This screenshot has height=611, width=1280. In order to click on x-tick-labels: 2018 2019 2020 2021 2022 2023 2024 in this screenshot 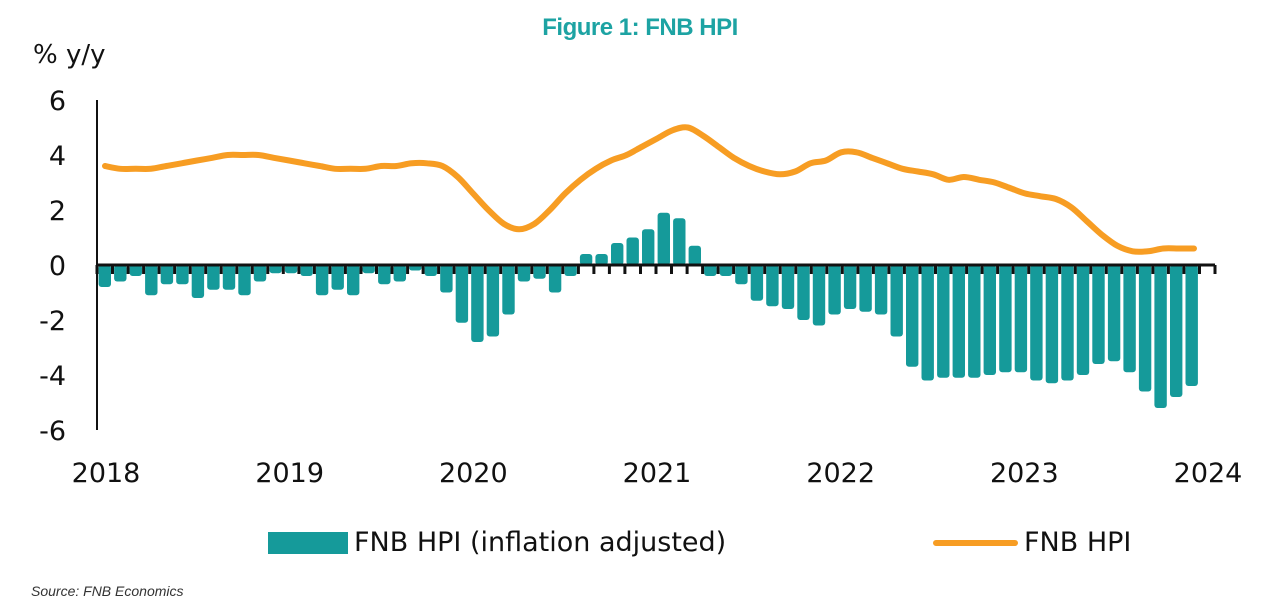, I will do `click(657, 473)`.